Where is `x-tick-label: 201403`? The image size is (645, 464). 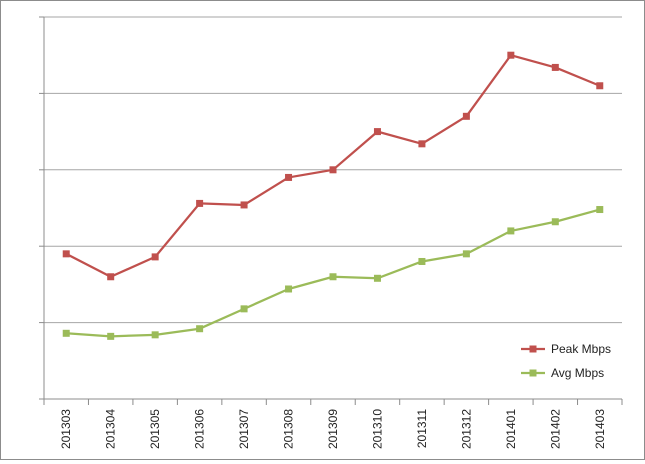
x-tick-label: 201403 is located at coordinates (600, 429).